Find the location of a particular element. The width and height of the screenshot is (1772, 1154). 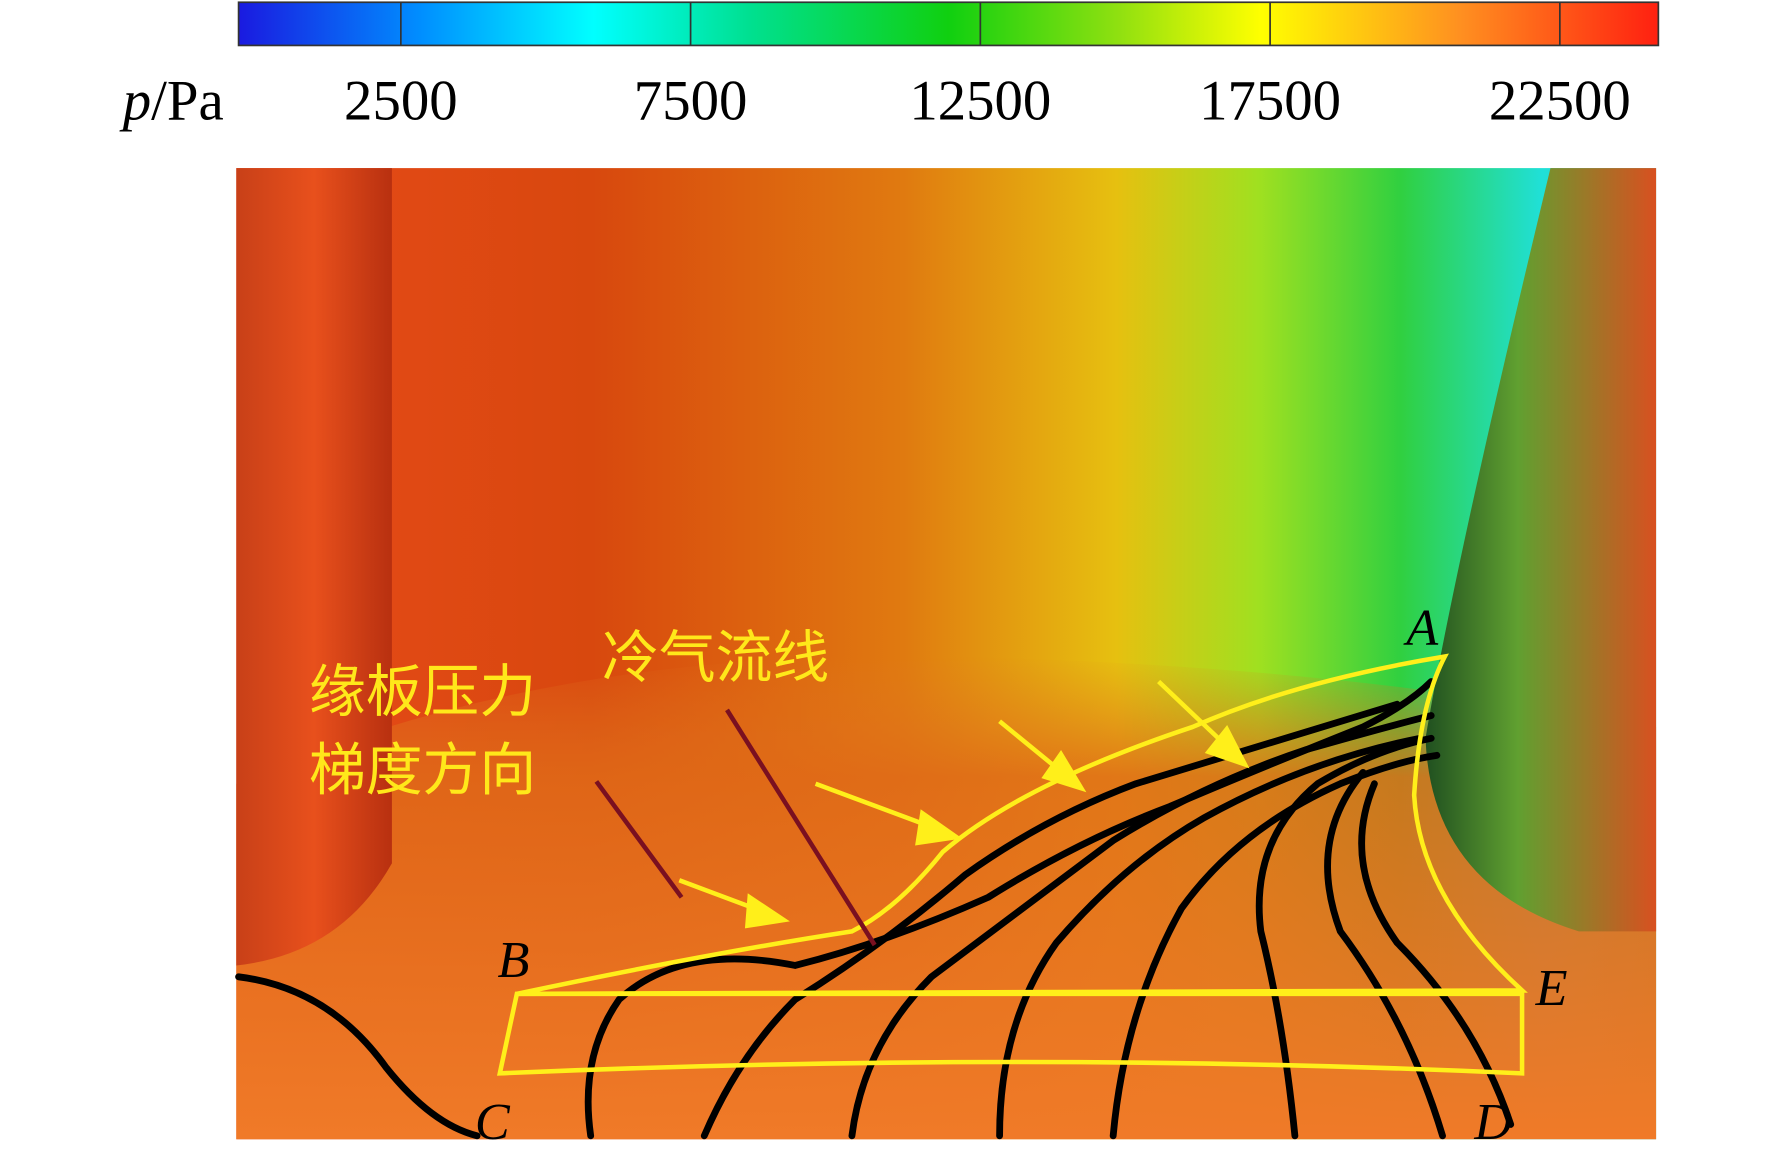

annotation: 梯度方向 is located at coordinates (422, 770).